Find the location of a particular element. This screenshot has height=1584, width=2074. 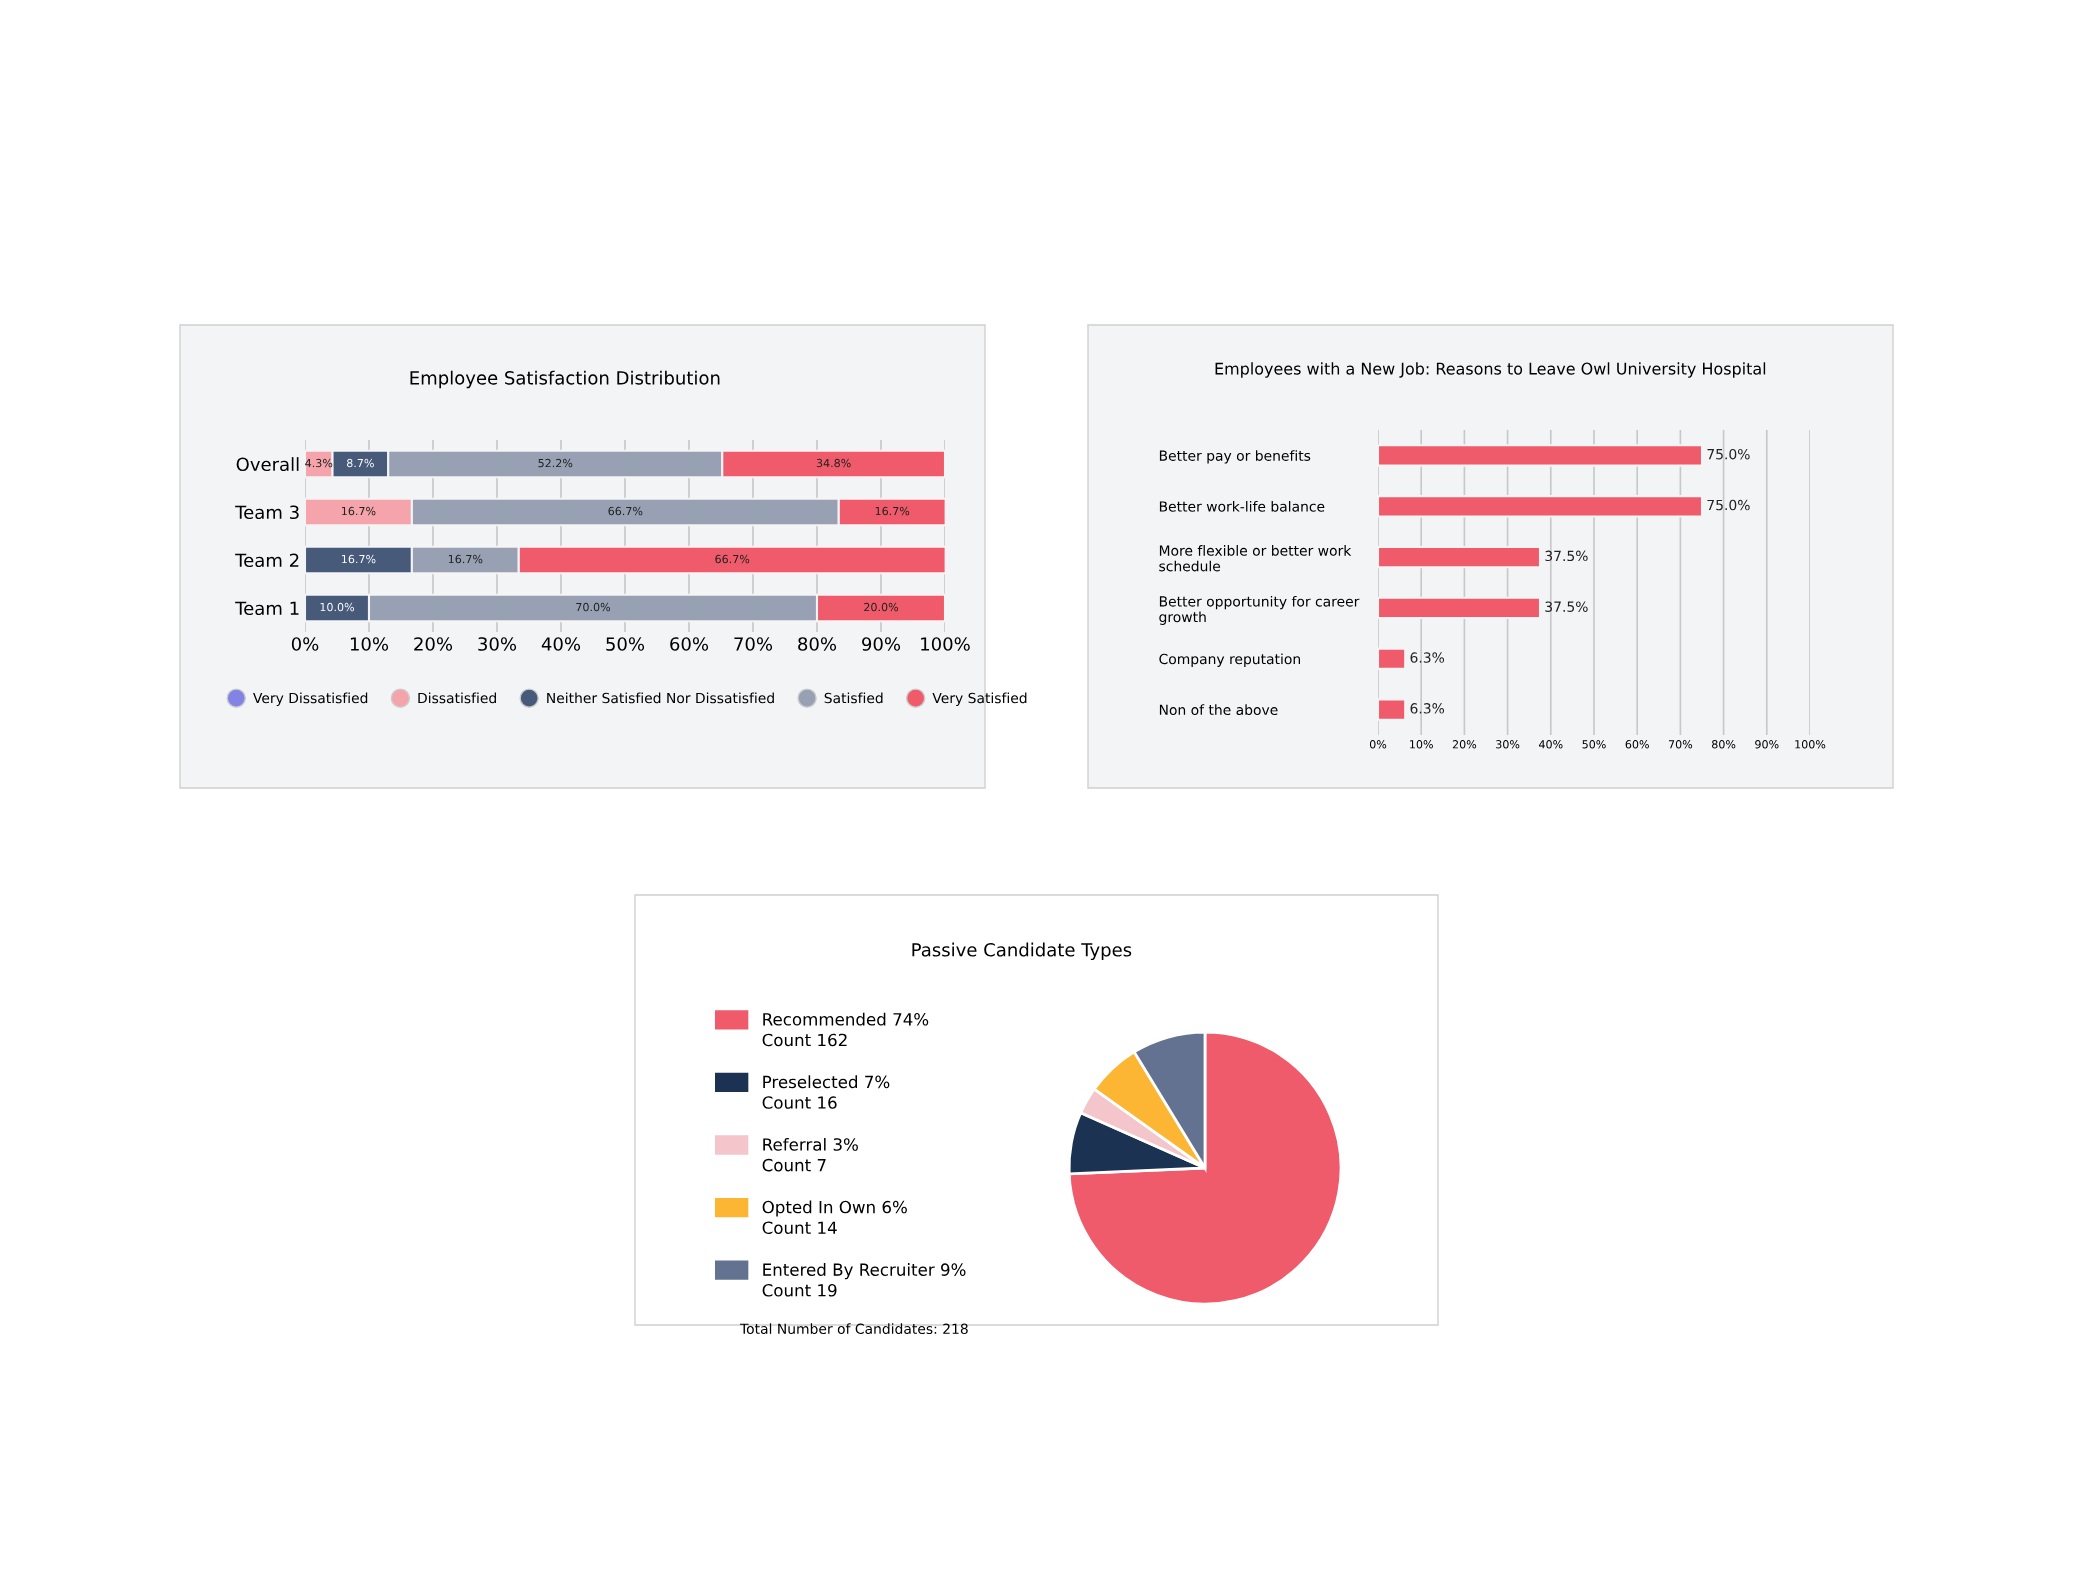

y-tick-label: Better work-life balance is located at coordinates (1242, 506).